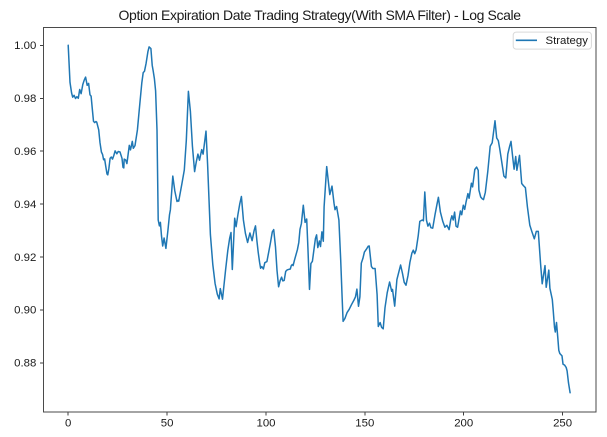 The height and width of the screenshot is (437, 607). Describe the element at coordinates (68, 424) in the screenshot. I see `svg-text: 0` at that location.